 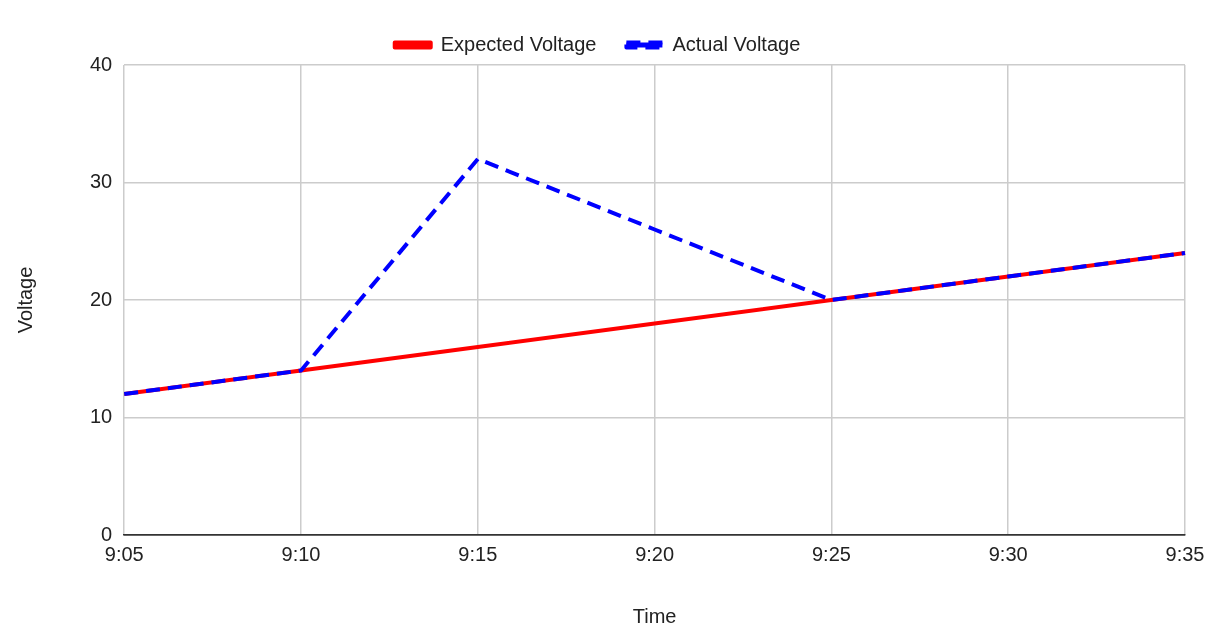 What do you see at coordinates (736, 43) in the screenshot?
I see `legend-label: Actual Voltage` at bounding box center [736, 43].